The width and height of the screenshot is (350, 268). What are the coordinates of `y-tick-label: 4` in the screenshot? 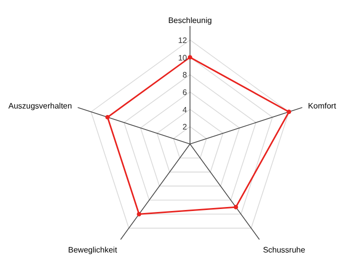 It's located at (185, 109).